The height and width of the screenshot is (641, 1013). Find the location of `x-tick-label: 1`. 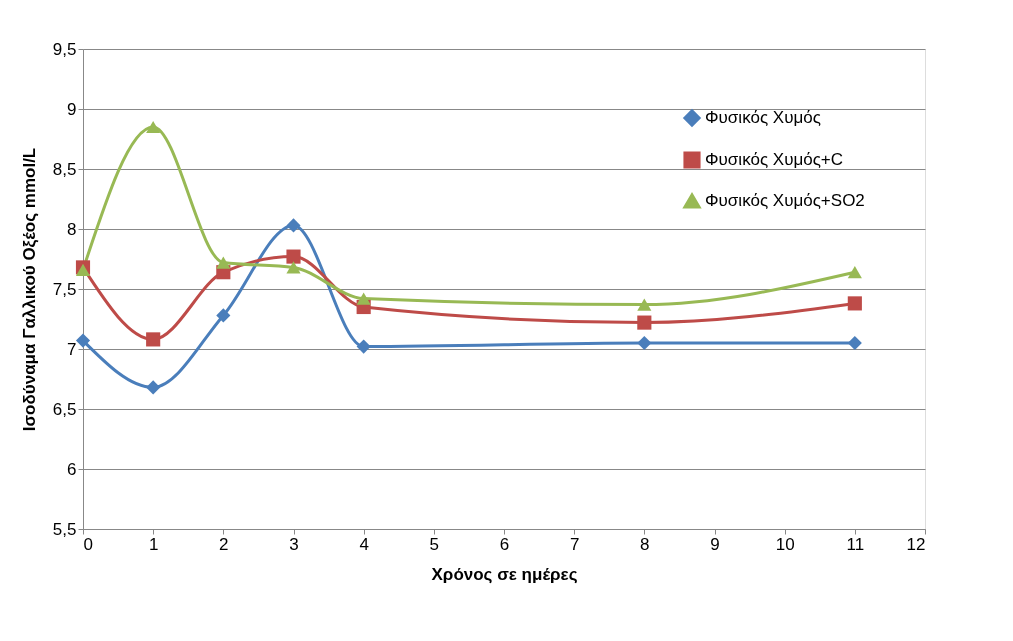

x-tick-label: 1 is located at coordinates (153, 544).